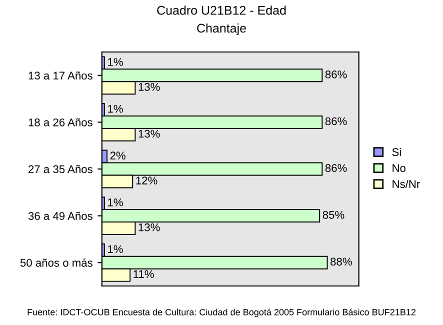 The image size is (443, 325). Describe the element at coordinates (399, 168) in the screenshot. I see `legend-label: No` at that location.